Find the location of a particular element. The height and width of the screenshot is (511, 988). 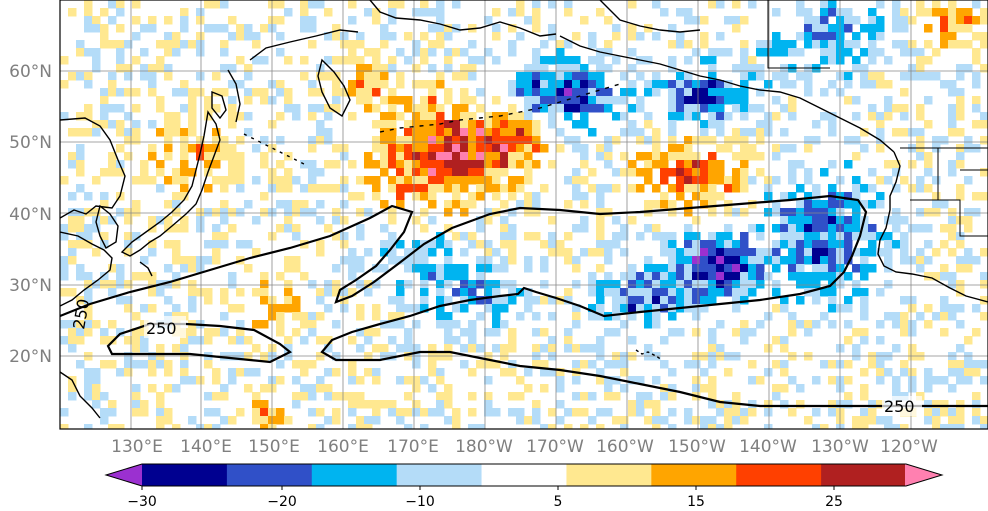

lon-label: 150°W is located at coordinates (697, 447).